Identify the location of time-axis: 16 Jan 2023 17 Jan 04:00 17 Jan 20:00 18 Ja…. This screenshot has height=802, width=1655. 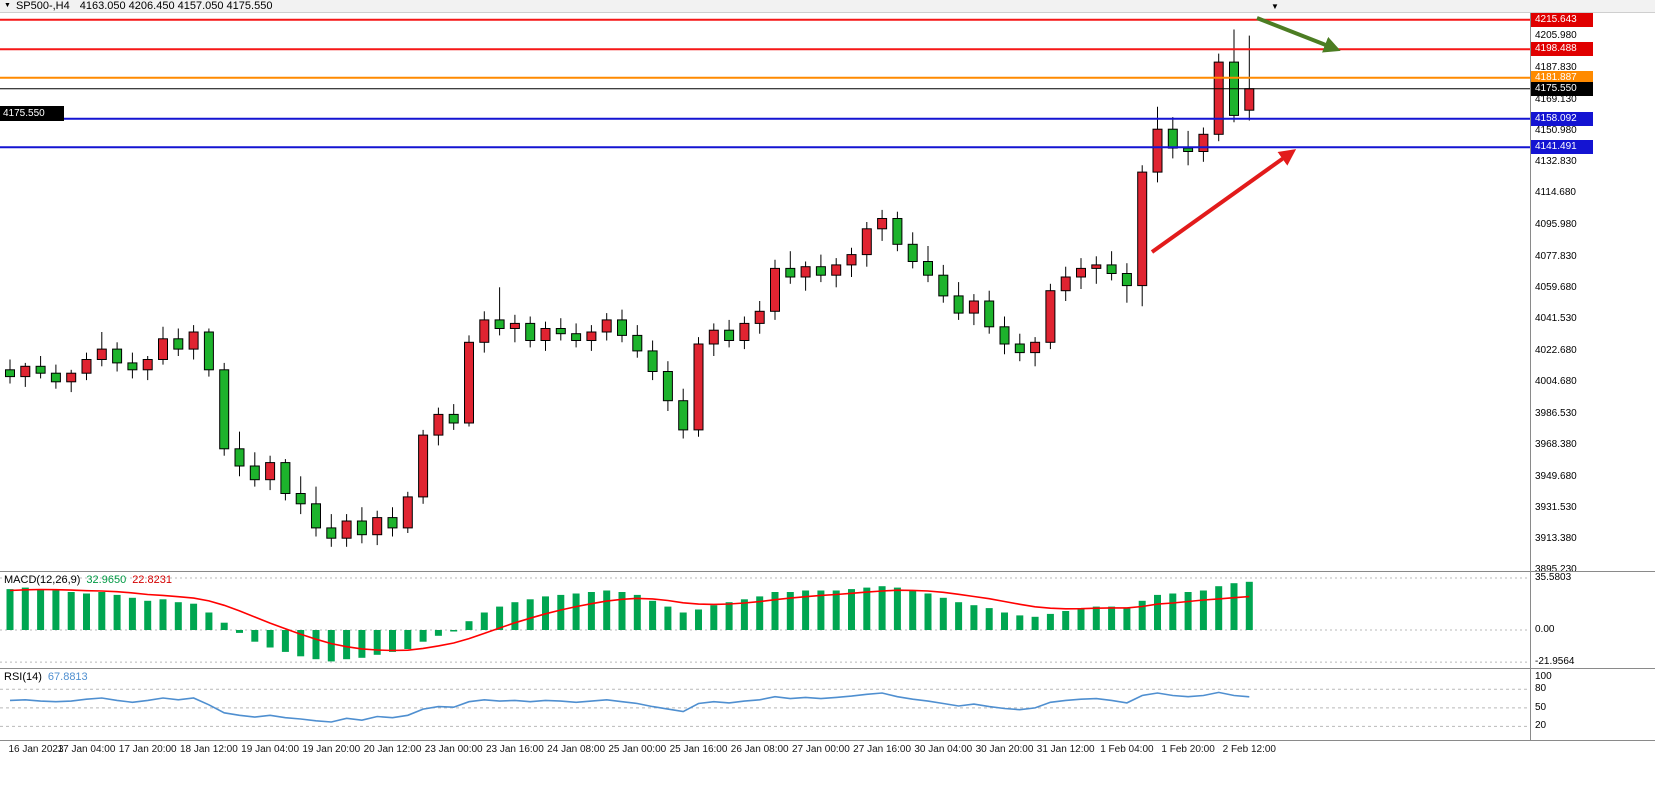
(827, 750).